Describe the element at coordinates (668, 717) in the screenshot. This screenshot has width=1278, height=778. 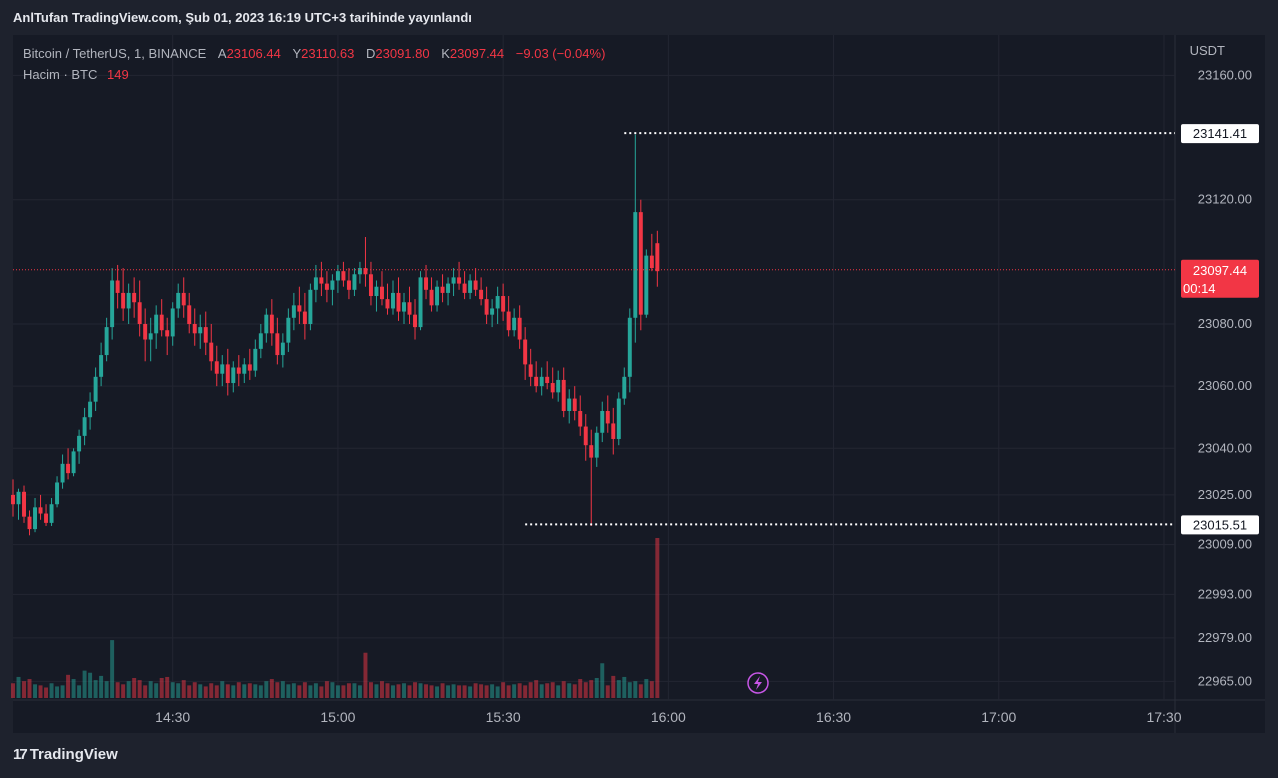
I see `x-tick-label: 16:00` at that location.